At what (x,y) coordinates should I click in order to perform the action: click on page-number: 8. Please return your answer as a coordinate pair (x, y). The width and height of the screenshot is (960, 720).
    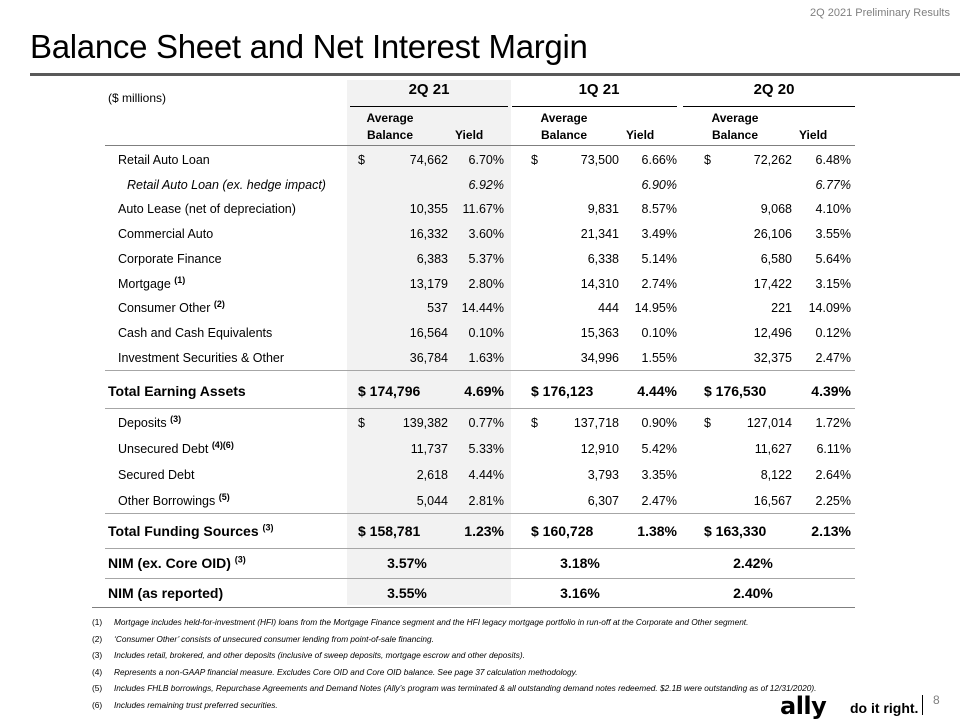
    Looking at the image, I should click on (936, 700).